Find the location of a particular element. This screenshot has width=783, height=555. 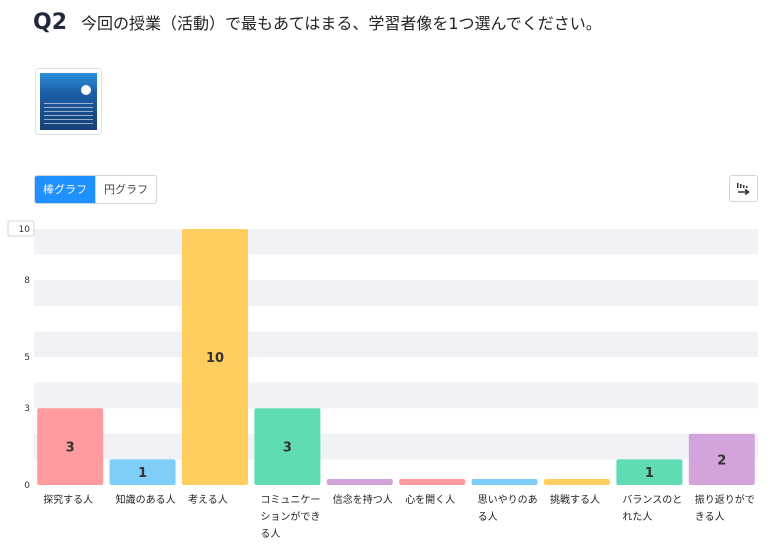

y-tick-label: 5 is located at coordinates (27, 358).